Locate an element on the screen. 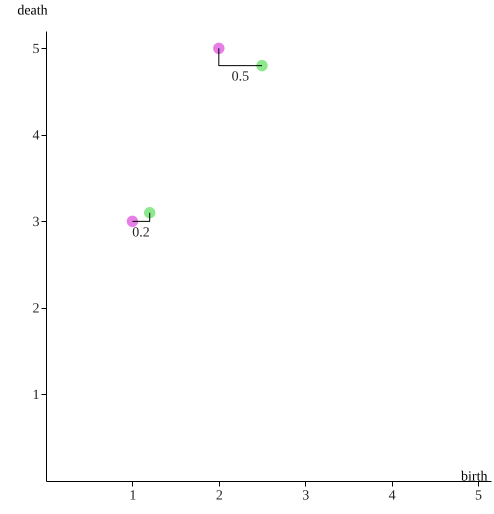 The image size is (494, 514). y-tick-label: 1 is located at coordinates (36, 395).